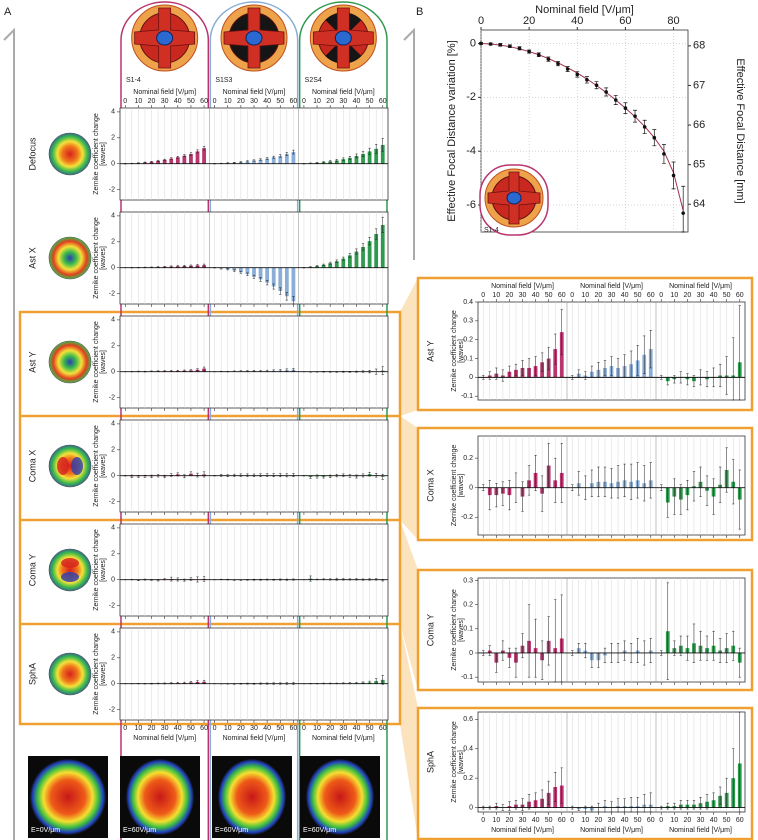 The image size is (758, 840). What do you see at coordinates (32, 258) in the screenshot?
I see `row-title: Ast X` at bounding box center [32, 258].